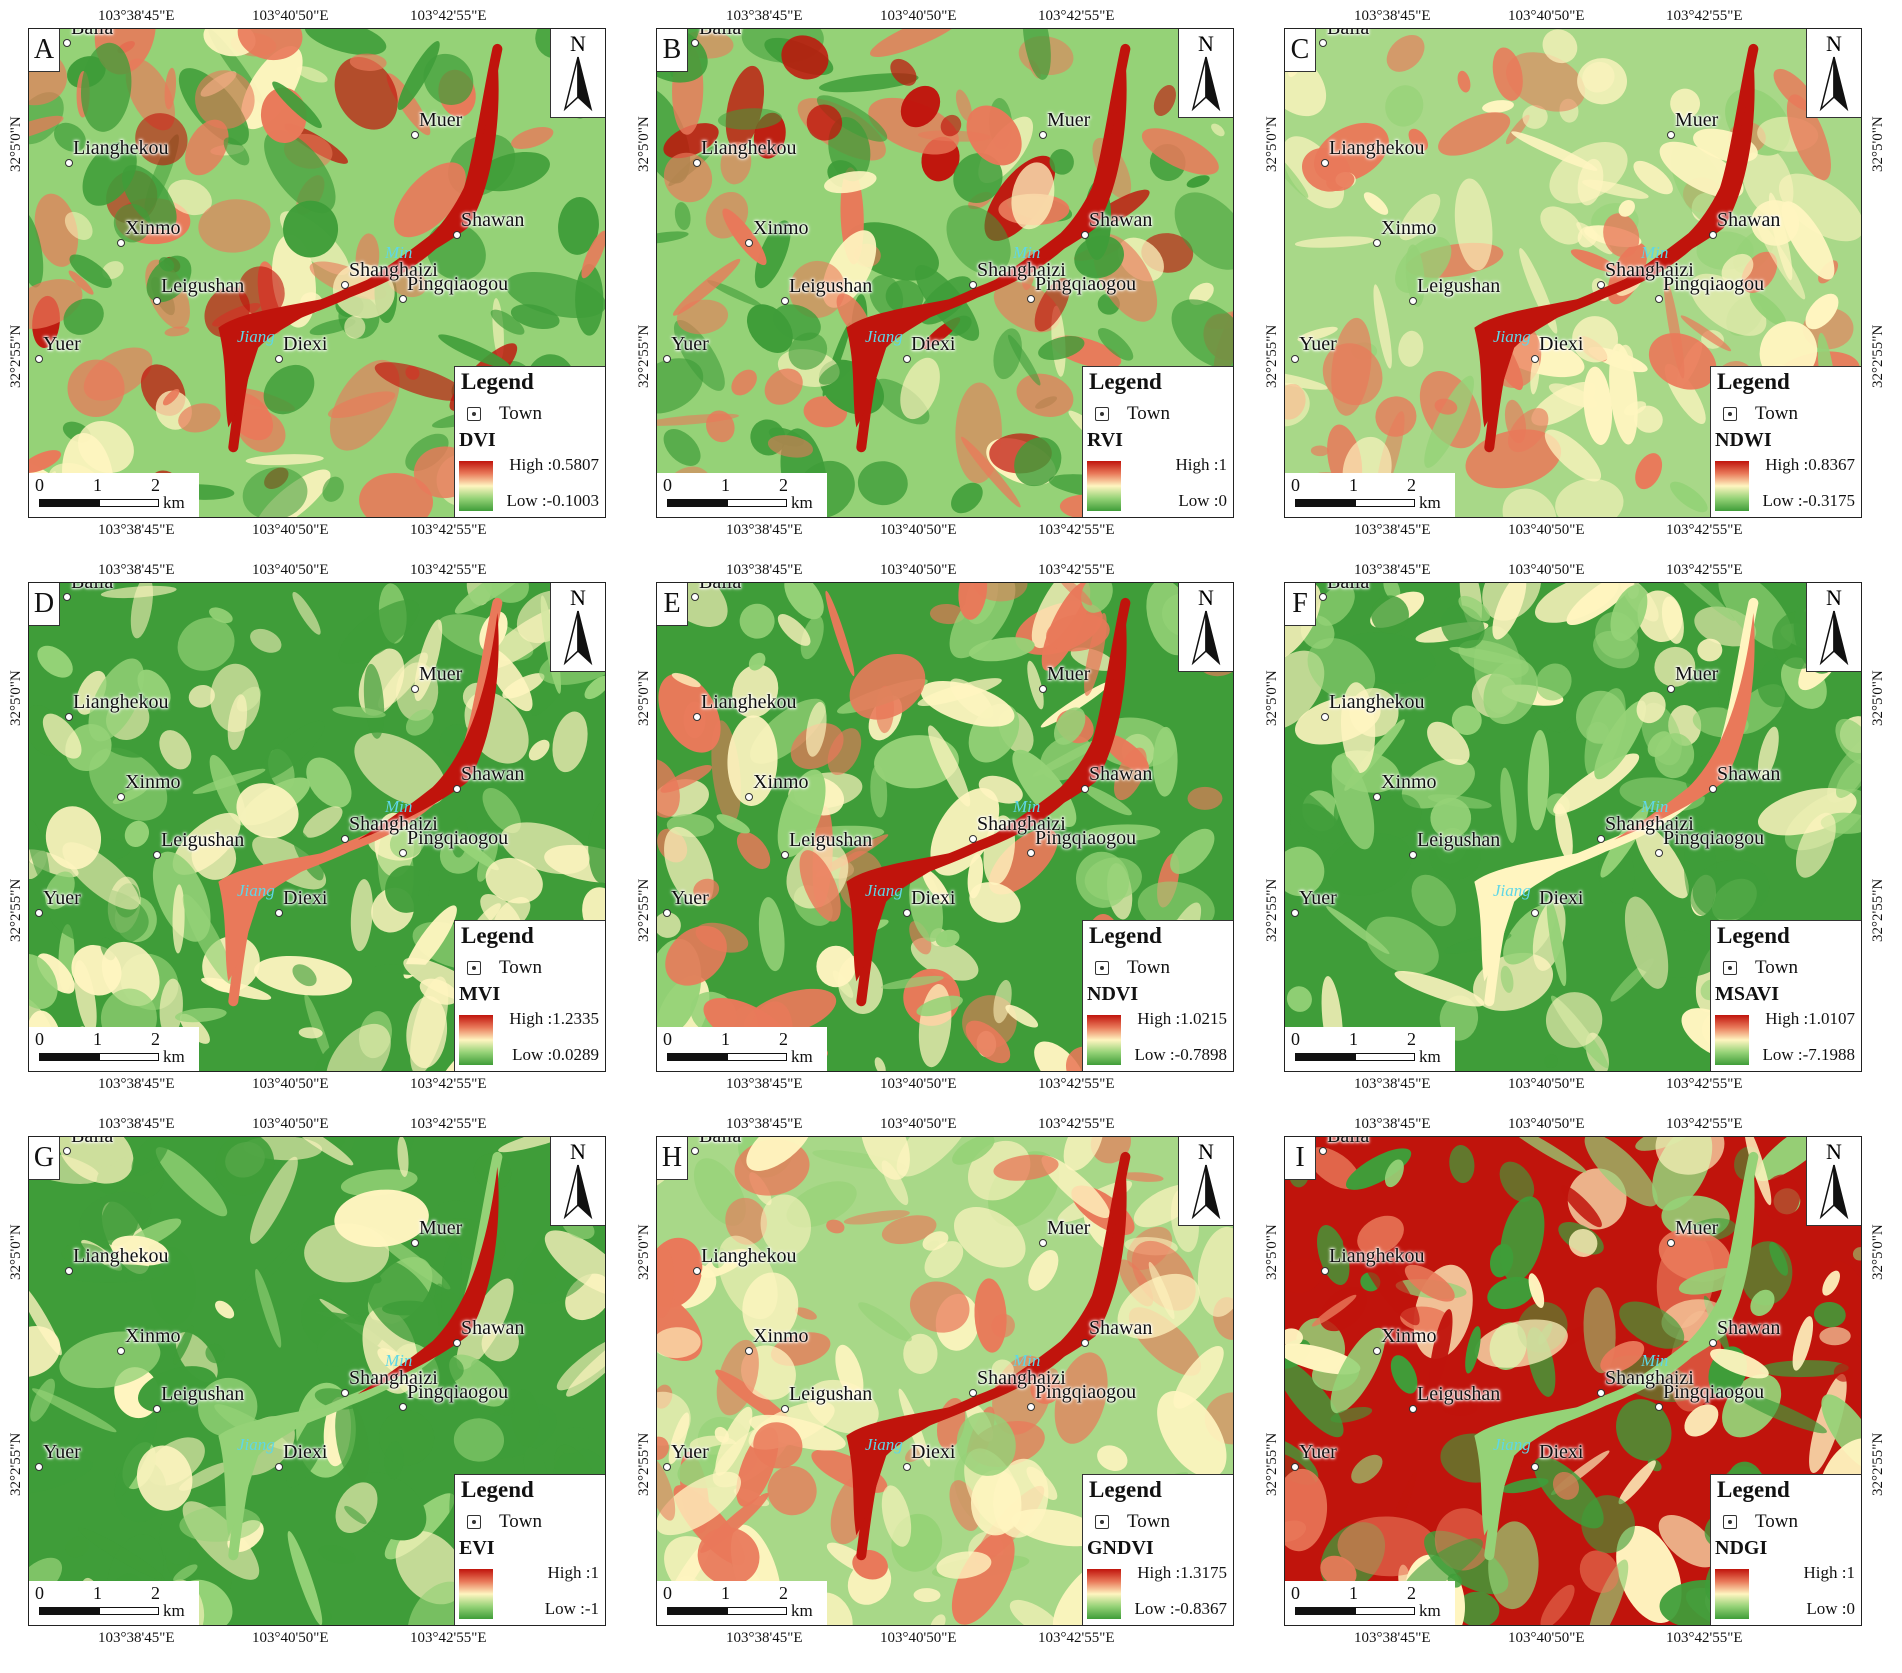 This screenshot has height=1673, width=1902. I want to click on panel-letter: G, so click(44, 1158).